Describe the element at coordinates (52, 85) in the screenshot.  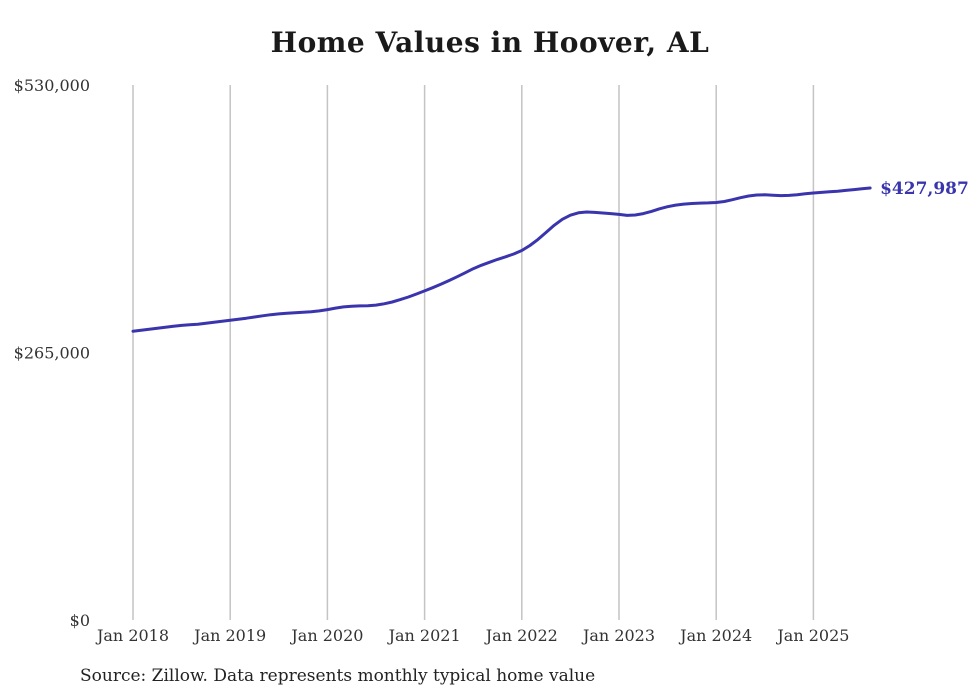
I see `y-tick-label: $530,000` at that location.